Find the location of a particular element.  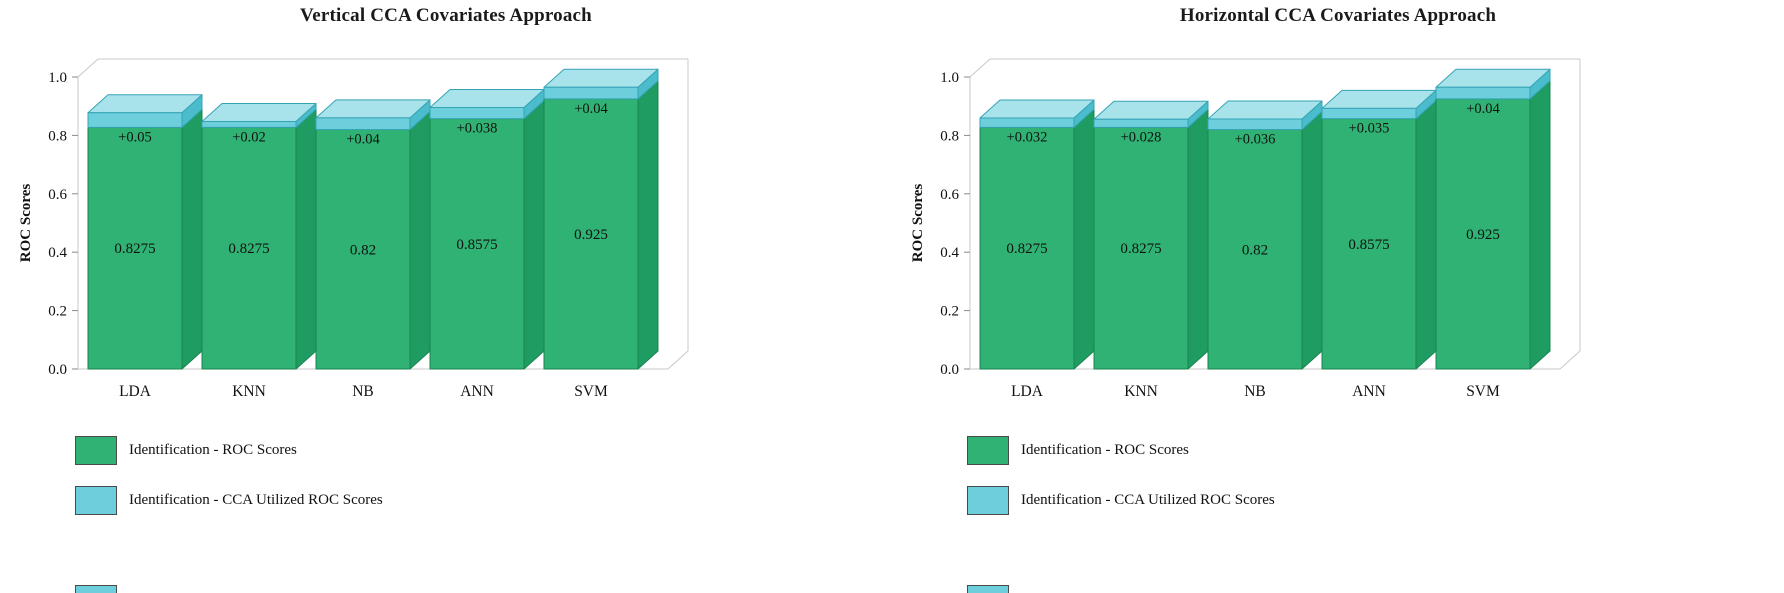

bar-increment-label: +0.035 is located at coordinates (1369, 129).